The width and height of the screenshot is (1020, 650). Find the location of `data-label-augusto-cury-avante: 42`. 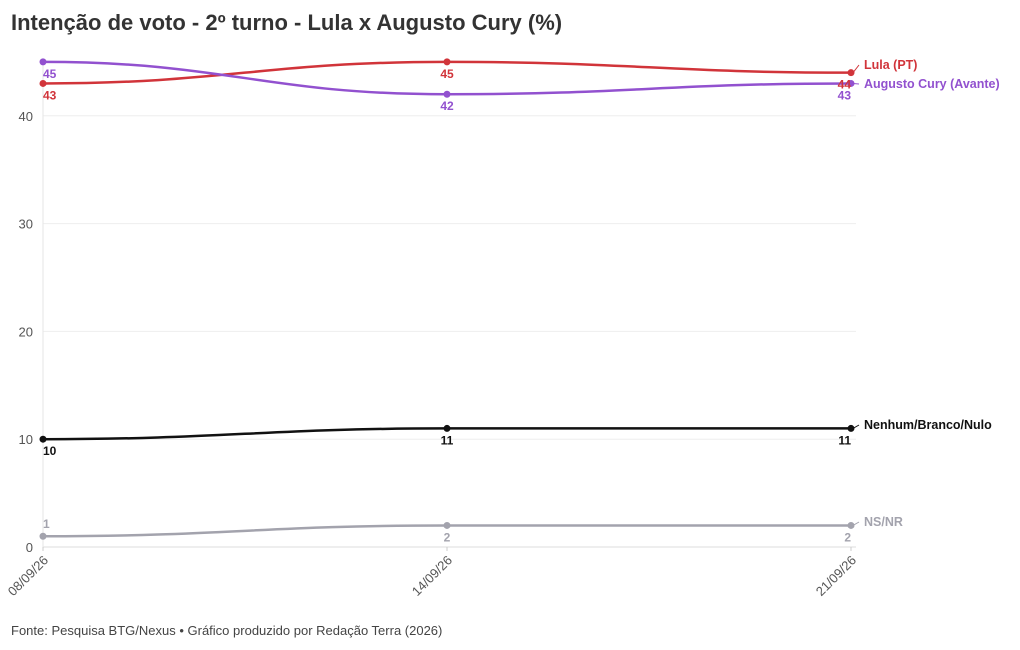

data-label-augusto-cury-avante: 42 is located at coordinates (447, 106).